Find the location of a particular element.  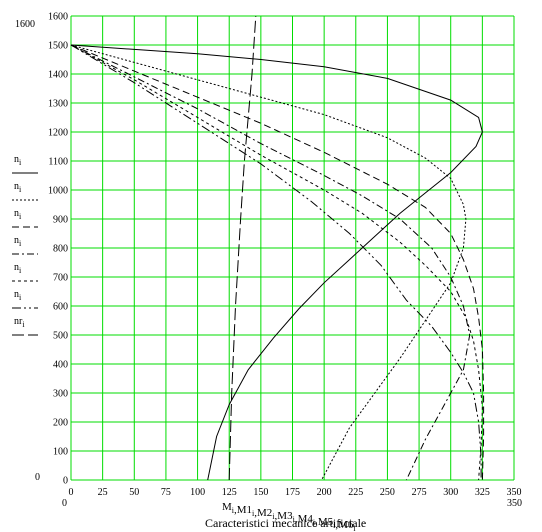

corner-label-ymax: 1600 is located at coordinates (25, 24).